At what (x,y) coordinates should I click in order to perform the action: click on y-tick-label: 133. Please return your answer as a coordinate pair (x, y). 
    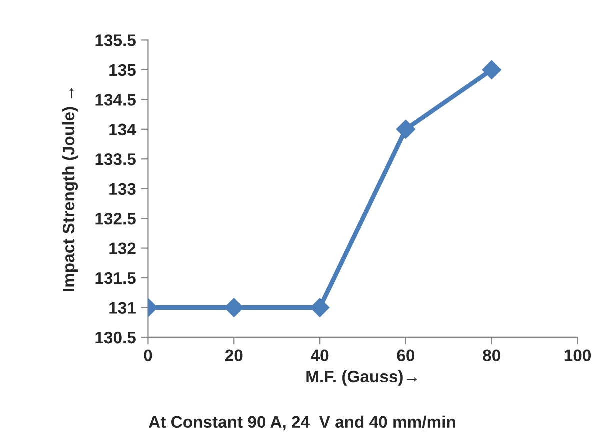
    Looking at the image, I should click on (123, 189).